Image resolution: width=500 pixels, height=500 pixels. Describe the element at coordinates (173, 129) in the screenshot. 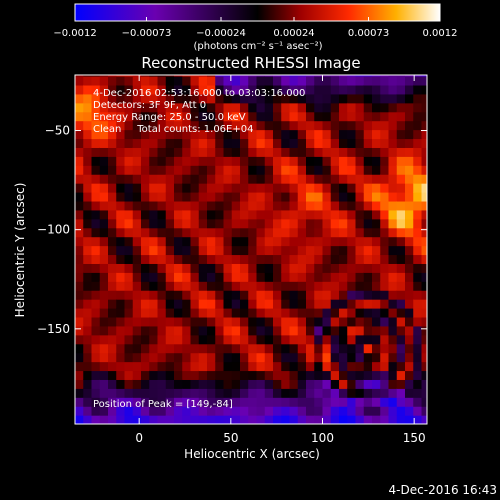

I see `annotation-clean-counts: Clean Total counts: 1.06E+04` at that location.